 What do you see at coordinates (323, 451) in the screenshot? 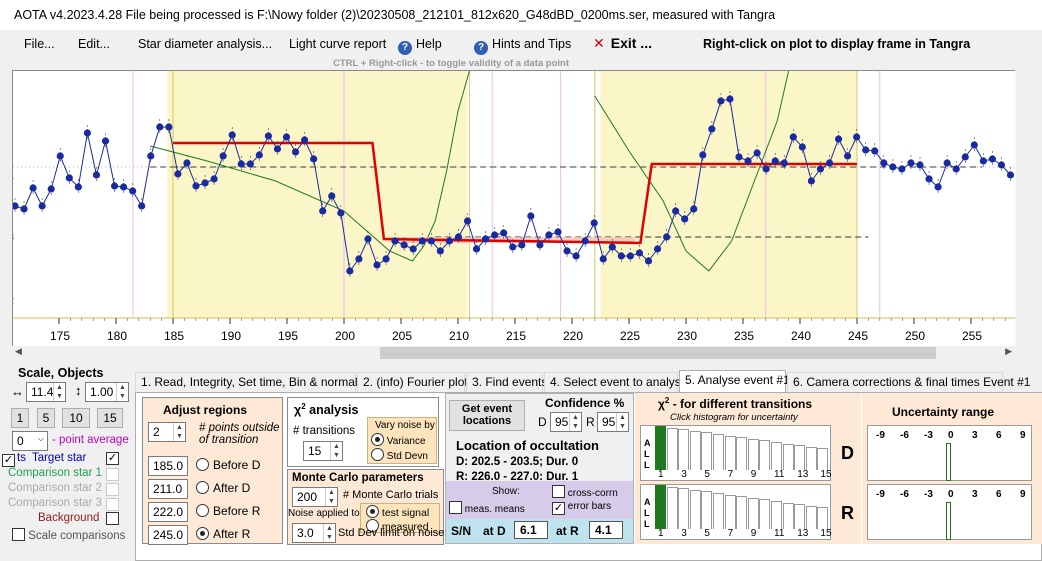
I see `transitions-stepper: 15 ▲ ▼` at bounding box center [323, 451].